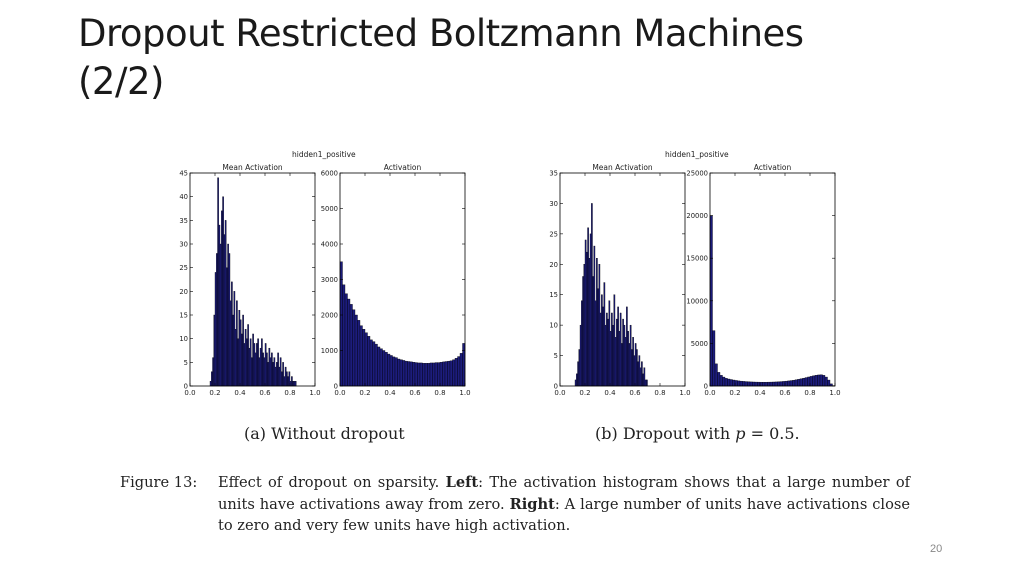  Describe the element at coordinates (186, 363) in the screenshot. I see `y-tick-label: 5` at that location.